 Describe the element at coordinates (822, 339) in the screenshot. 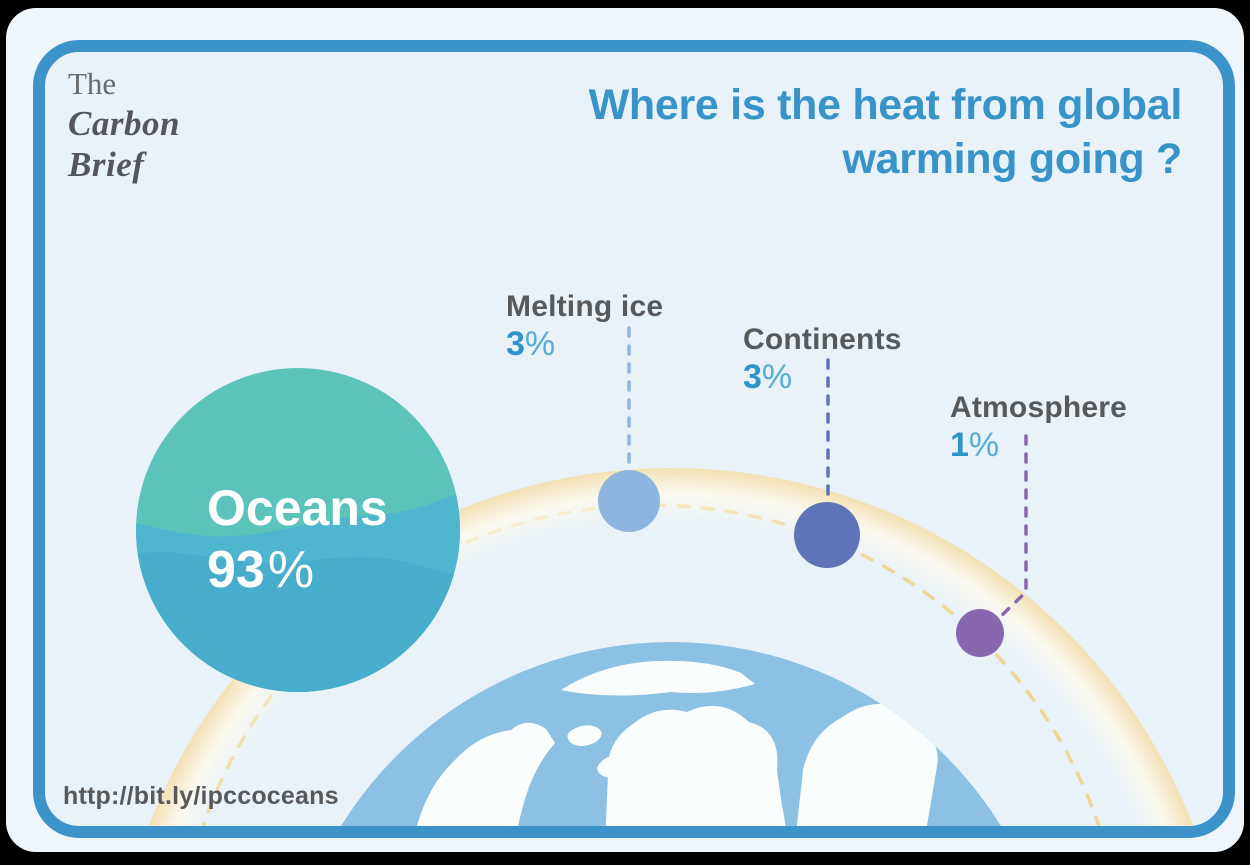

I see `continents-label: Continents` at that location.